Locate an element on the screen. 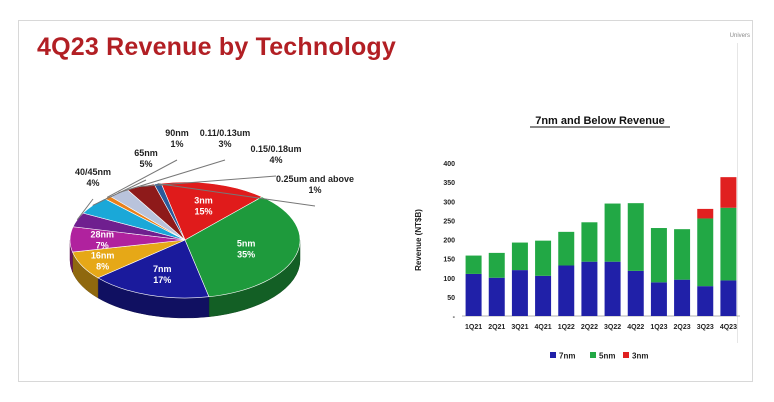 The height and width of the screenshot is (402, 774). bar-5nm-3Q23 is located at coordinates (705, 252).